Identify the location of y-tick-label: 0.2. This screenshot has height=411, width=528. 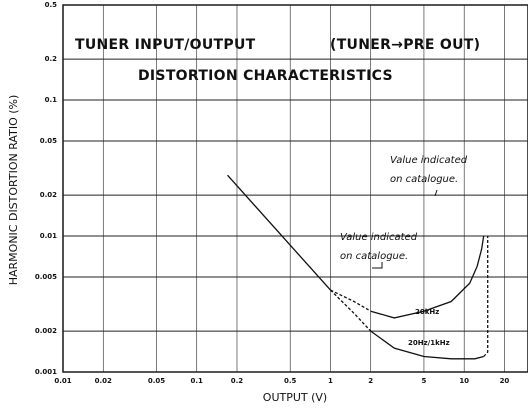
(51, 59).